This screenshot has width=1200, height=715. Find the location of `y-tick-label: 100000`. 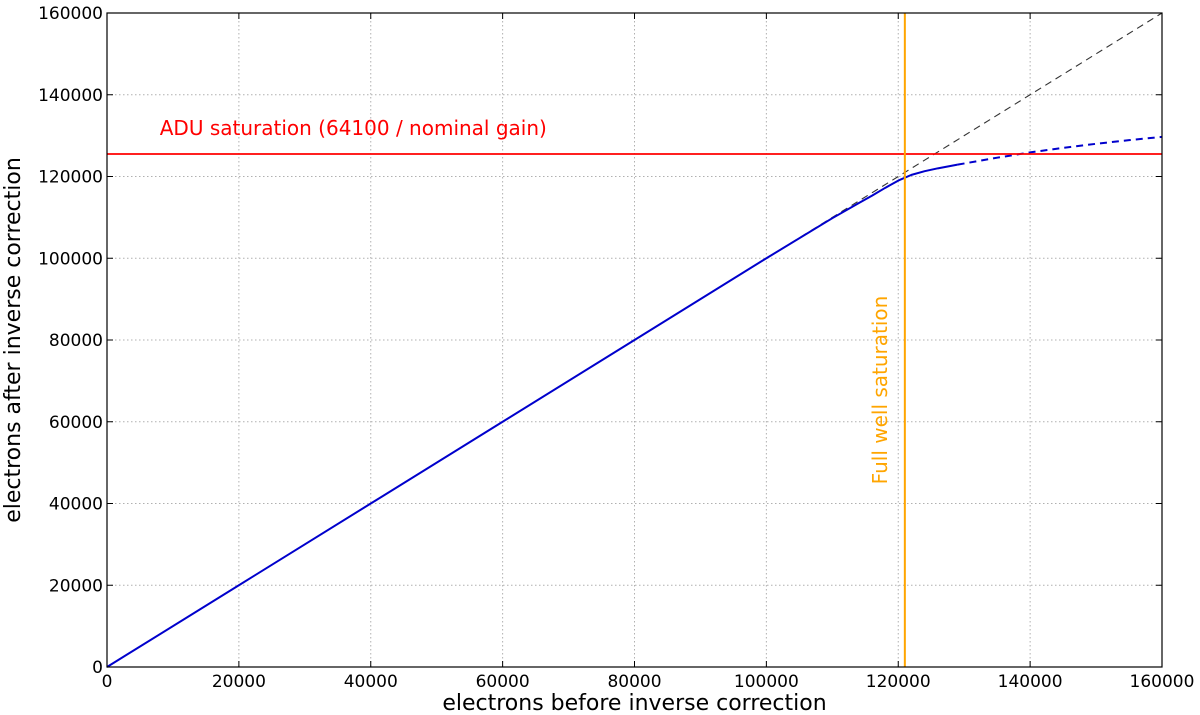

y-tick-label: 100000 is located at coordinates (70, 259).